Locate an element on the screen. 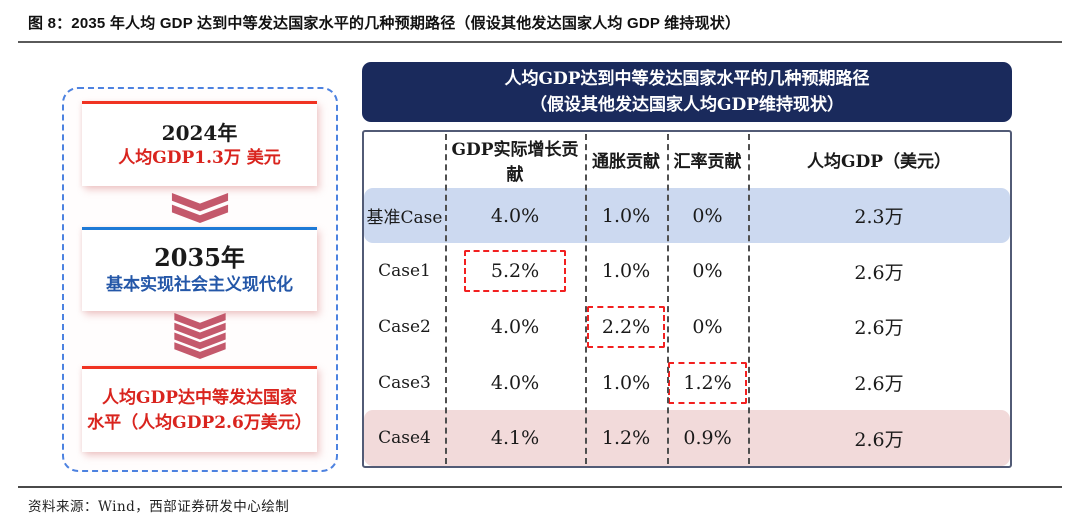 The height and width of the screenshot is (525, 1080). flow-step-detail: 基本实现社会主义现代化 is located at coordinates (199, 285).